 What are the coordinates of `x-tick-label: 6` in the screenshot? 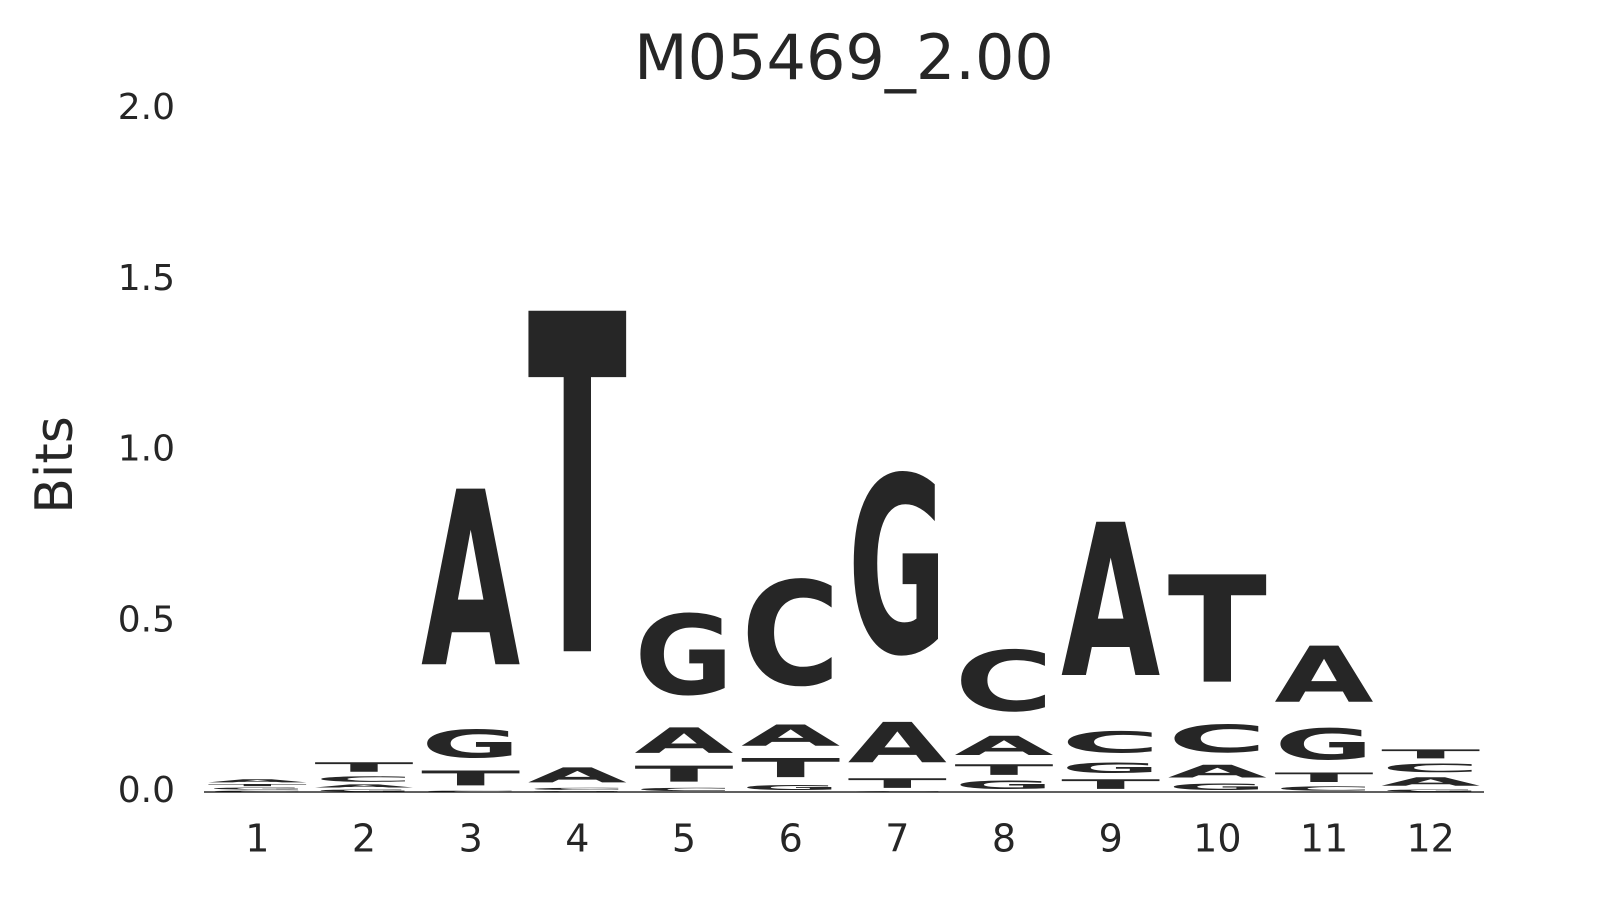 It's located at (791, 839).